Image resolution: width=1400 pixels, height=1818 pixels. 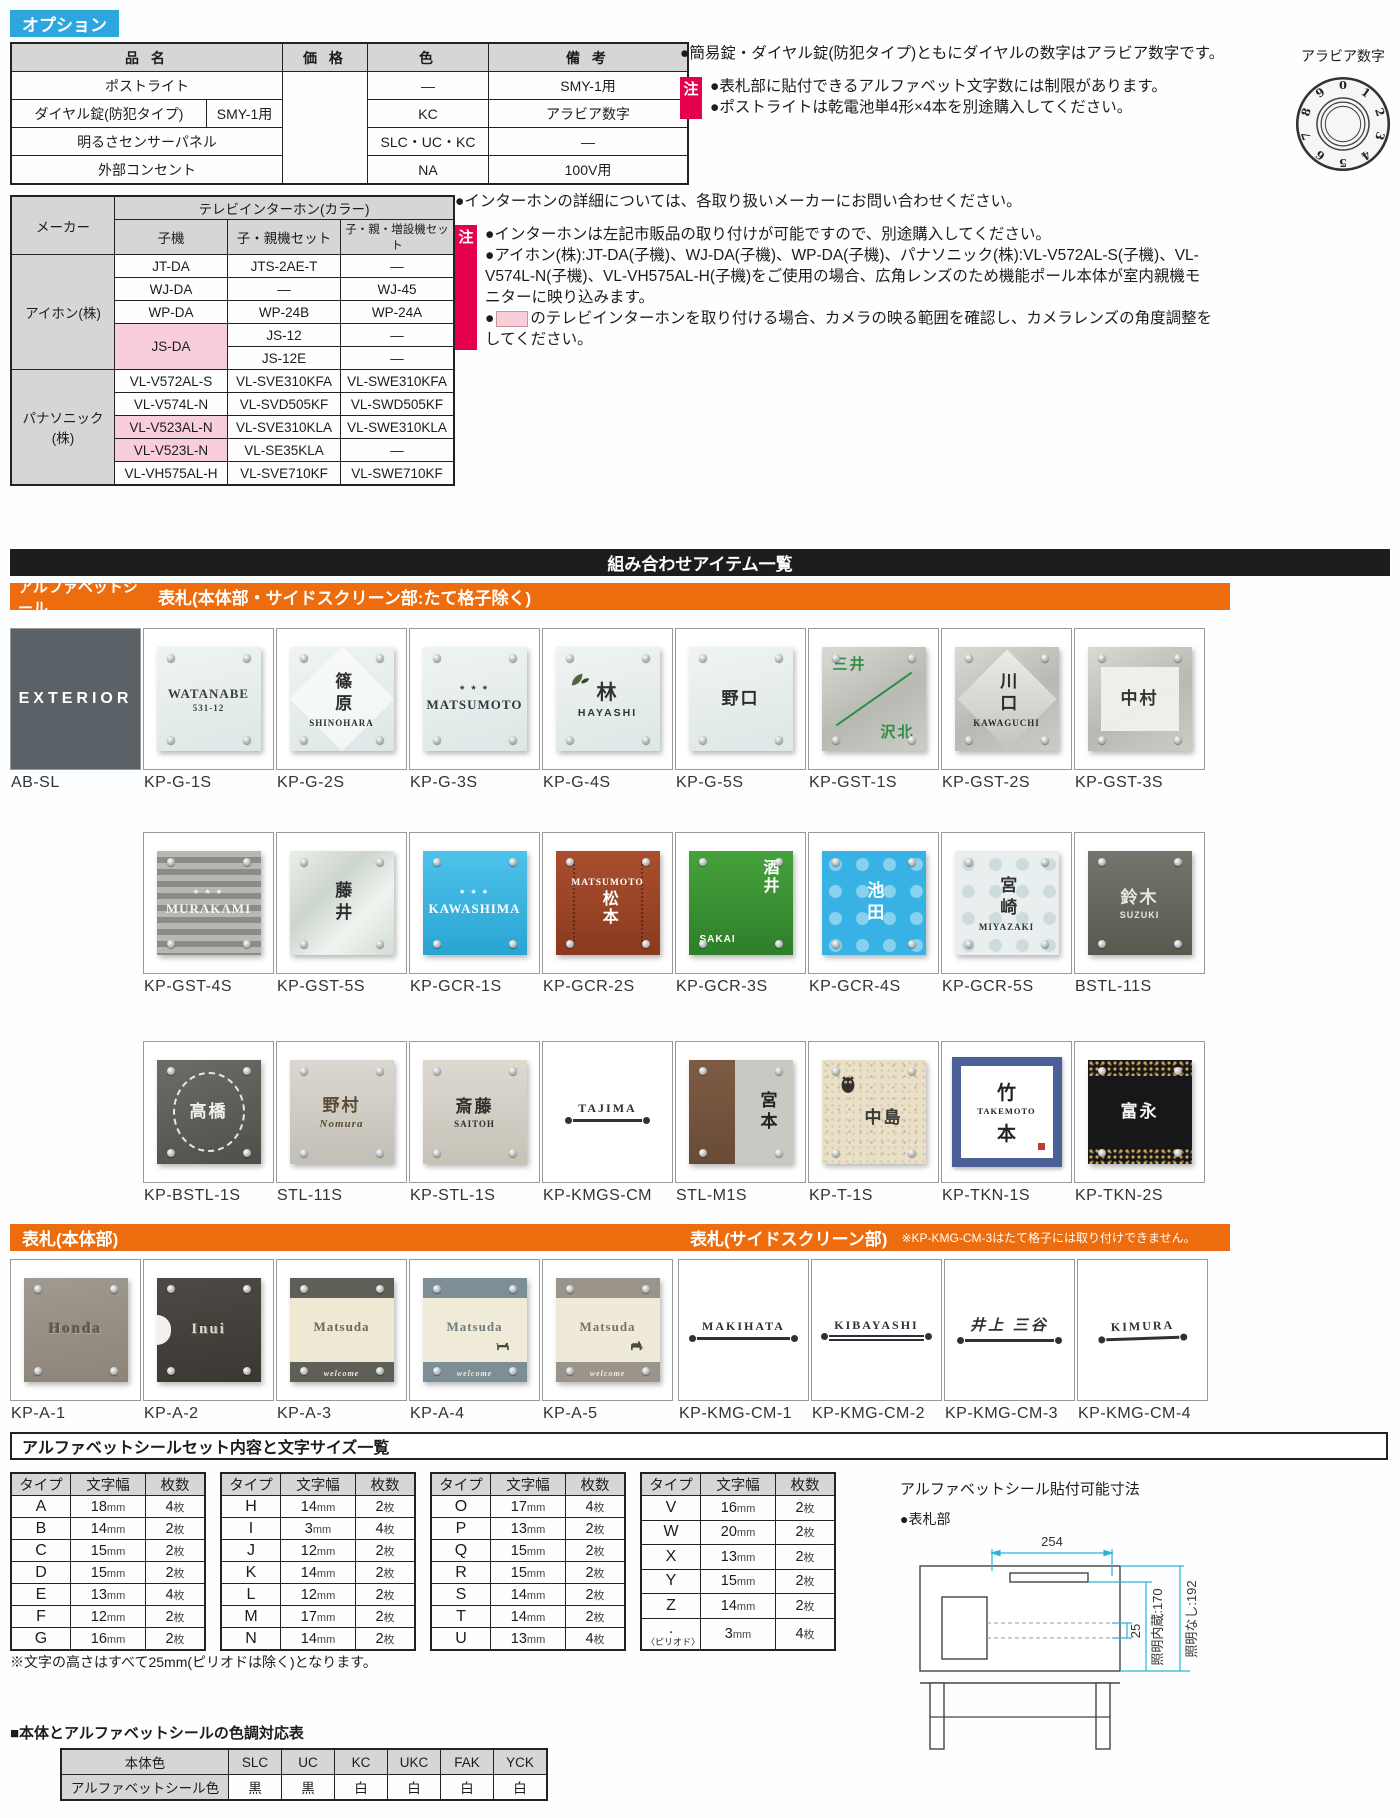 What do you see at coordinates (607, 914) in the screenshot?
I see `product-tile: MATSUMOTO 松本 KP-GCR-2S` at bounding box center [607, 914].